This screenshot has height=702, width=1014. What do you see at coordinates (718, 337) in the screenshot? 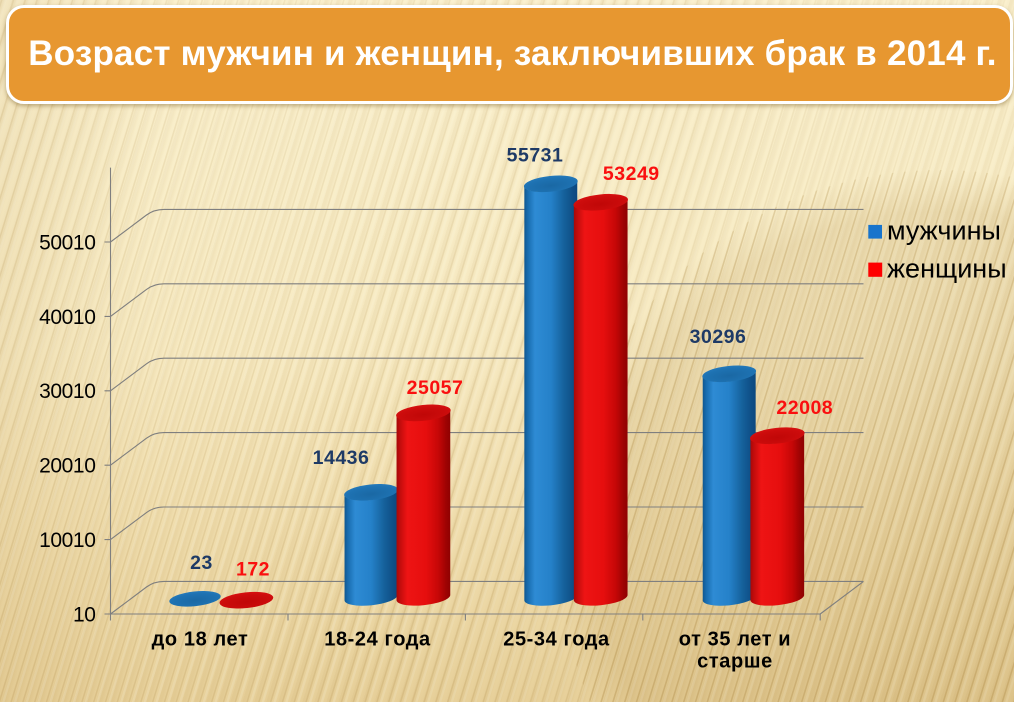
I see `svg-text: 30296` at bounding box center [718, 337].